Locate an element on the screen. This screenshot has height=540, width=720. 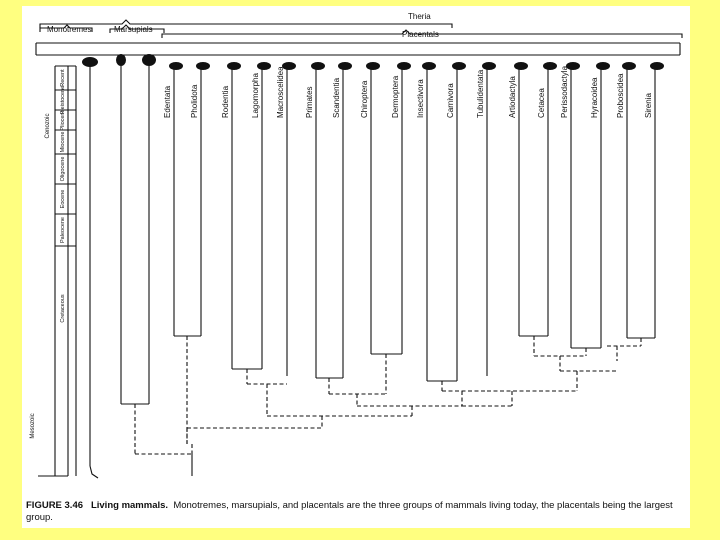
epoch-label: Recent is located at coordinates (63, 78).